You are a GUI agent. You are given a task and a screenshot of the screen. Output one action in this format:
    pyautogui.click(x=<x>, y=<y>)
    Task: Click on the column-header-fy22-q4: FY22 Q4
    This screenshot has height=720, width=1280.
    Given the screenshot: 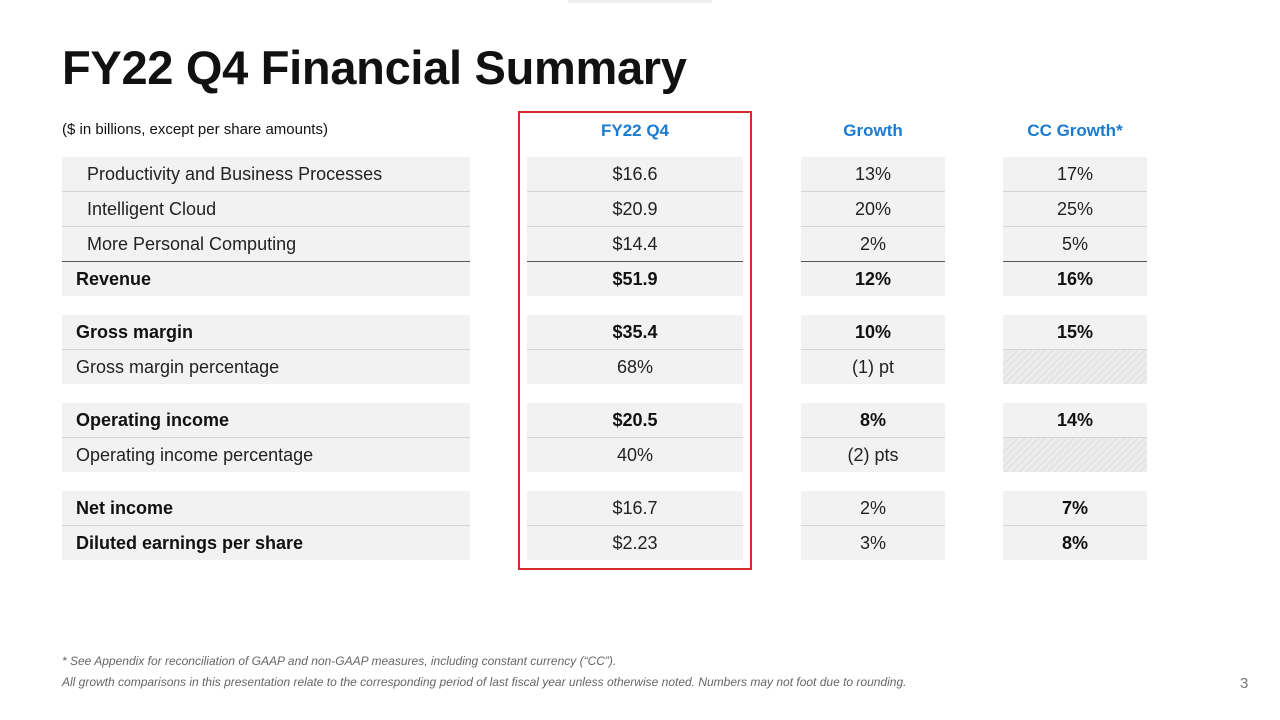 What is the action you would take?
    pyautogui.click(x=635, y=130)
    